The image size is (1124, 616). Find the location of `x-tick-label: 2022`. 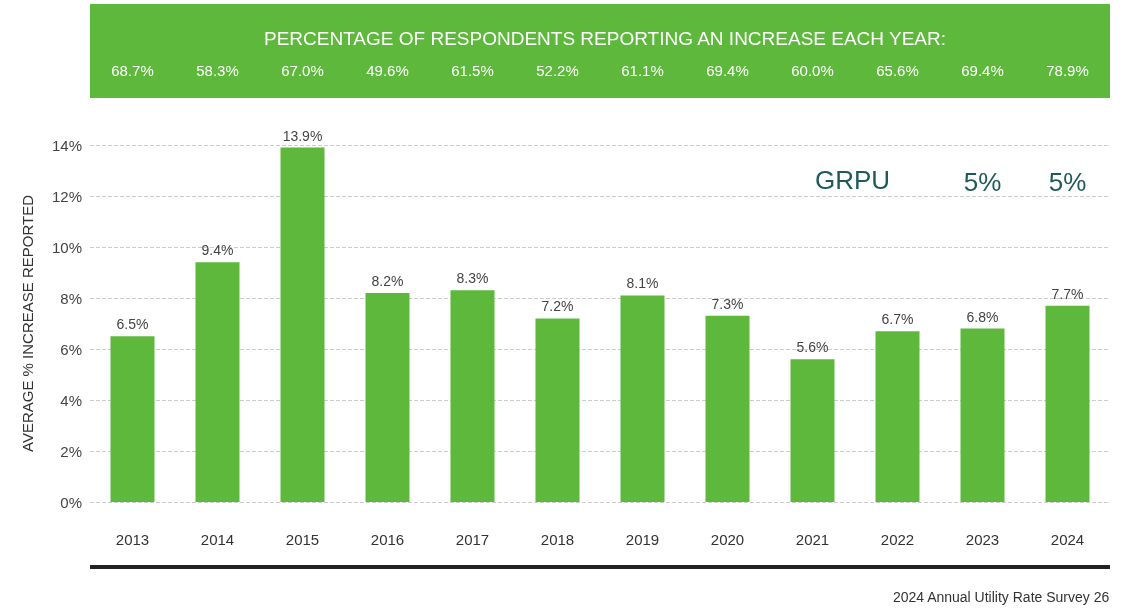

x-tick-label: 2022 is located at coordinates (897, 539).